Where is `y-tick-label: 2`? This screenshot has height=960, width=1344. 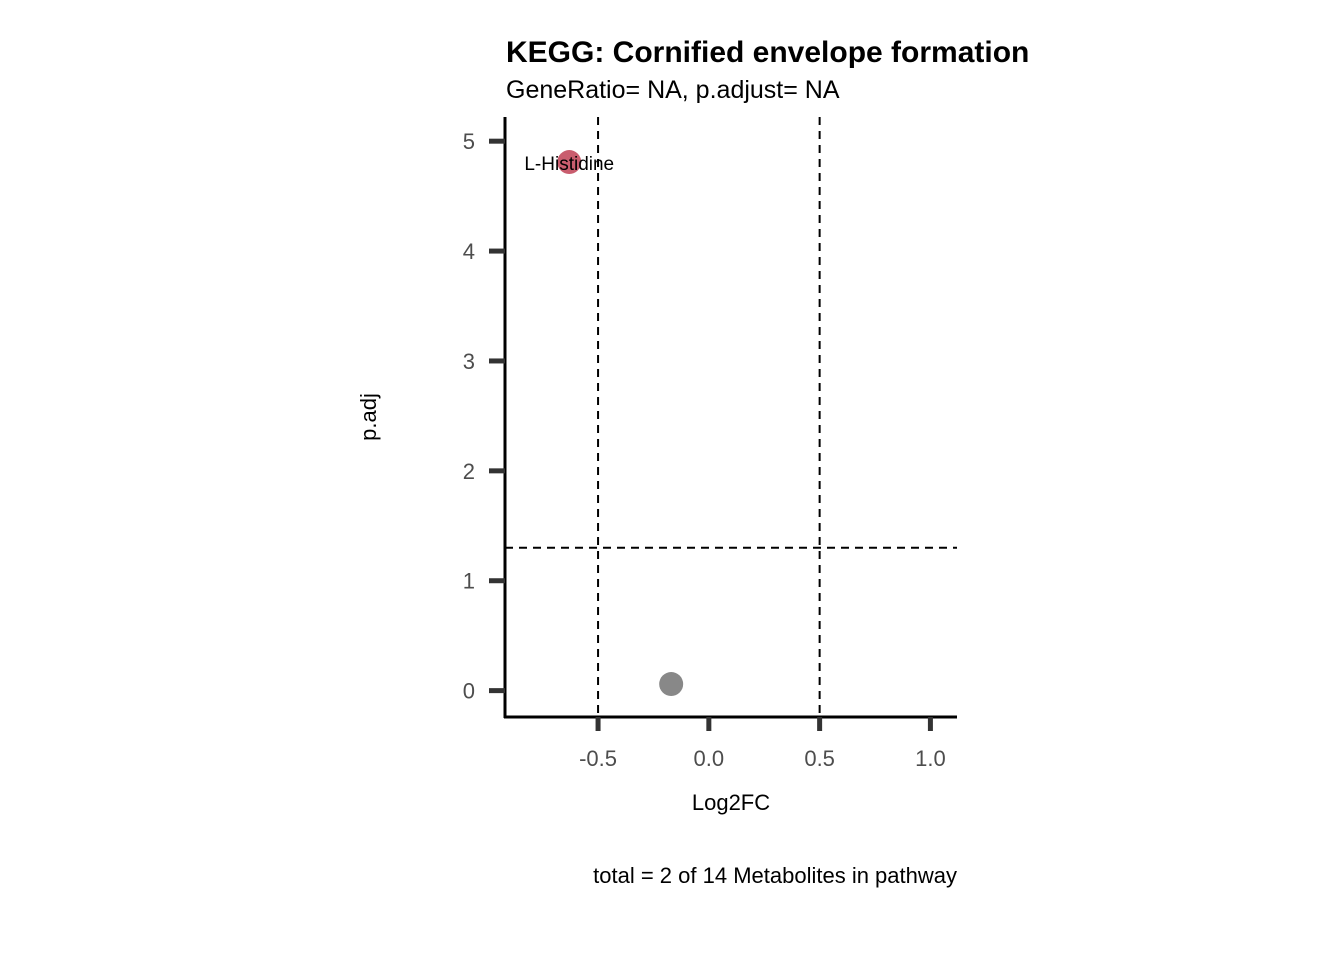 y-tick-label: 2 is located at coordinates (469, 471).